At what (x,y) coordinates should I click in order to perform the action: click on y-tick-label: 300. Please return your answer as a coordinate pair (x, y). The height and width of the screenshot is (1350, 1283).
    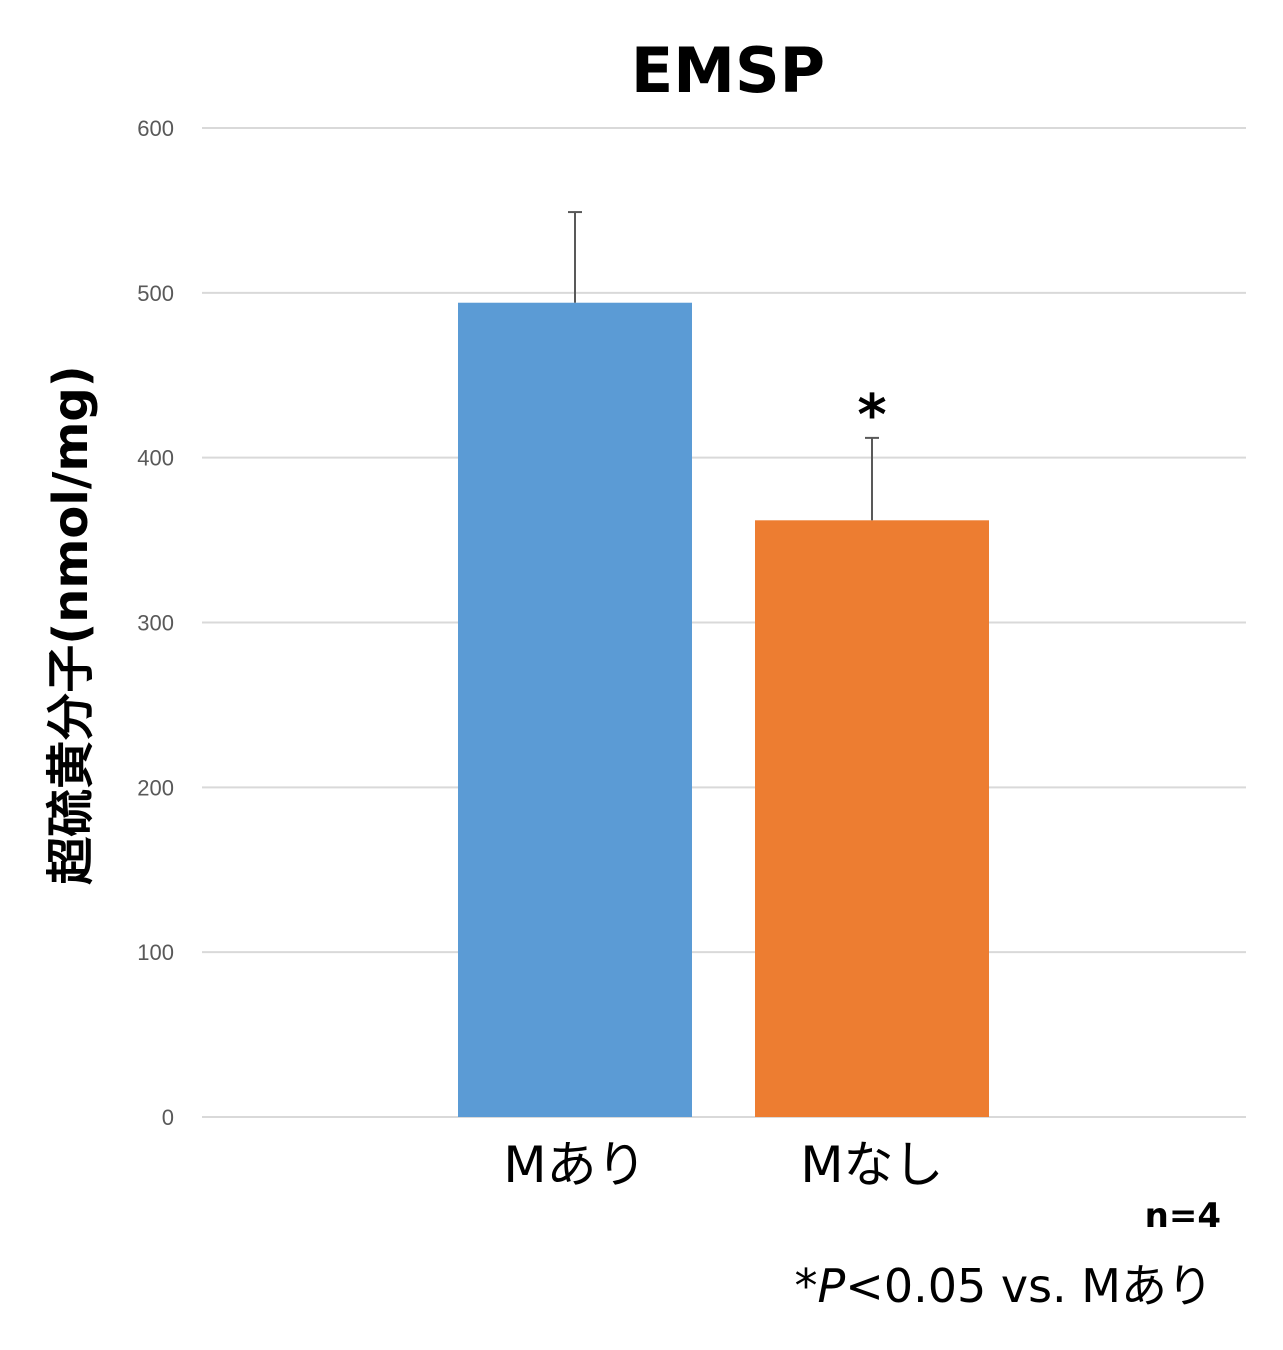
    Looking at the image, I should click on (155, 623).